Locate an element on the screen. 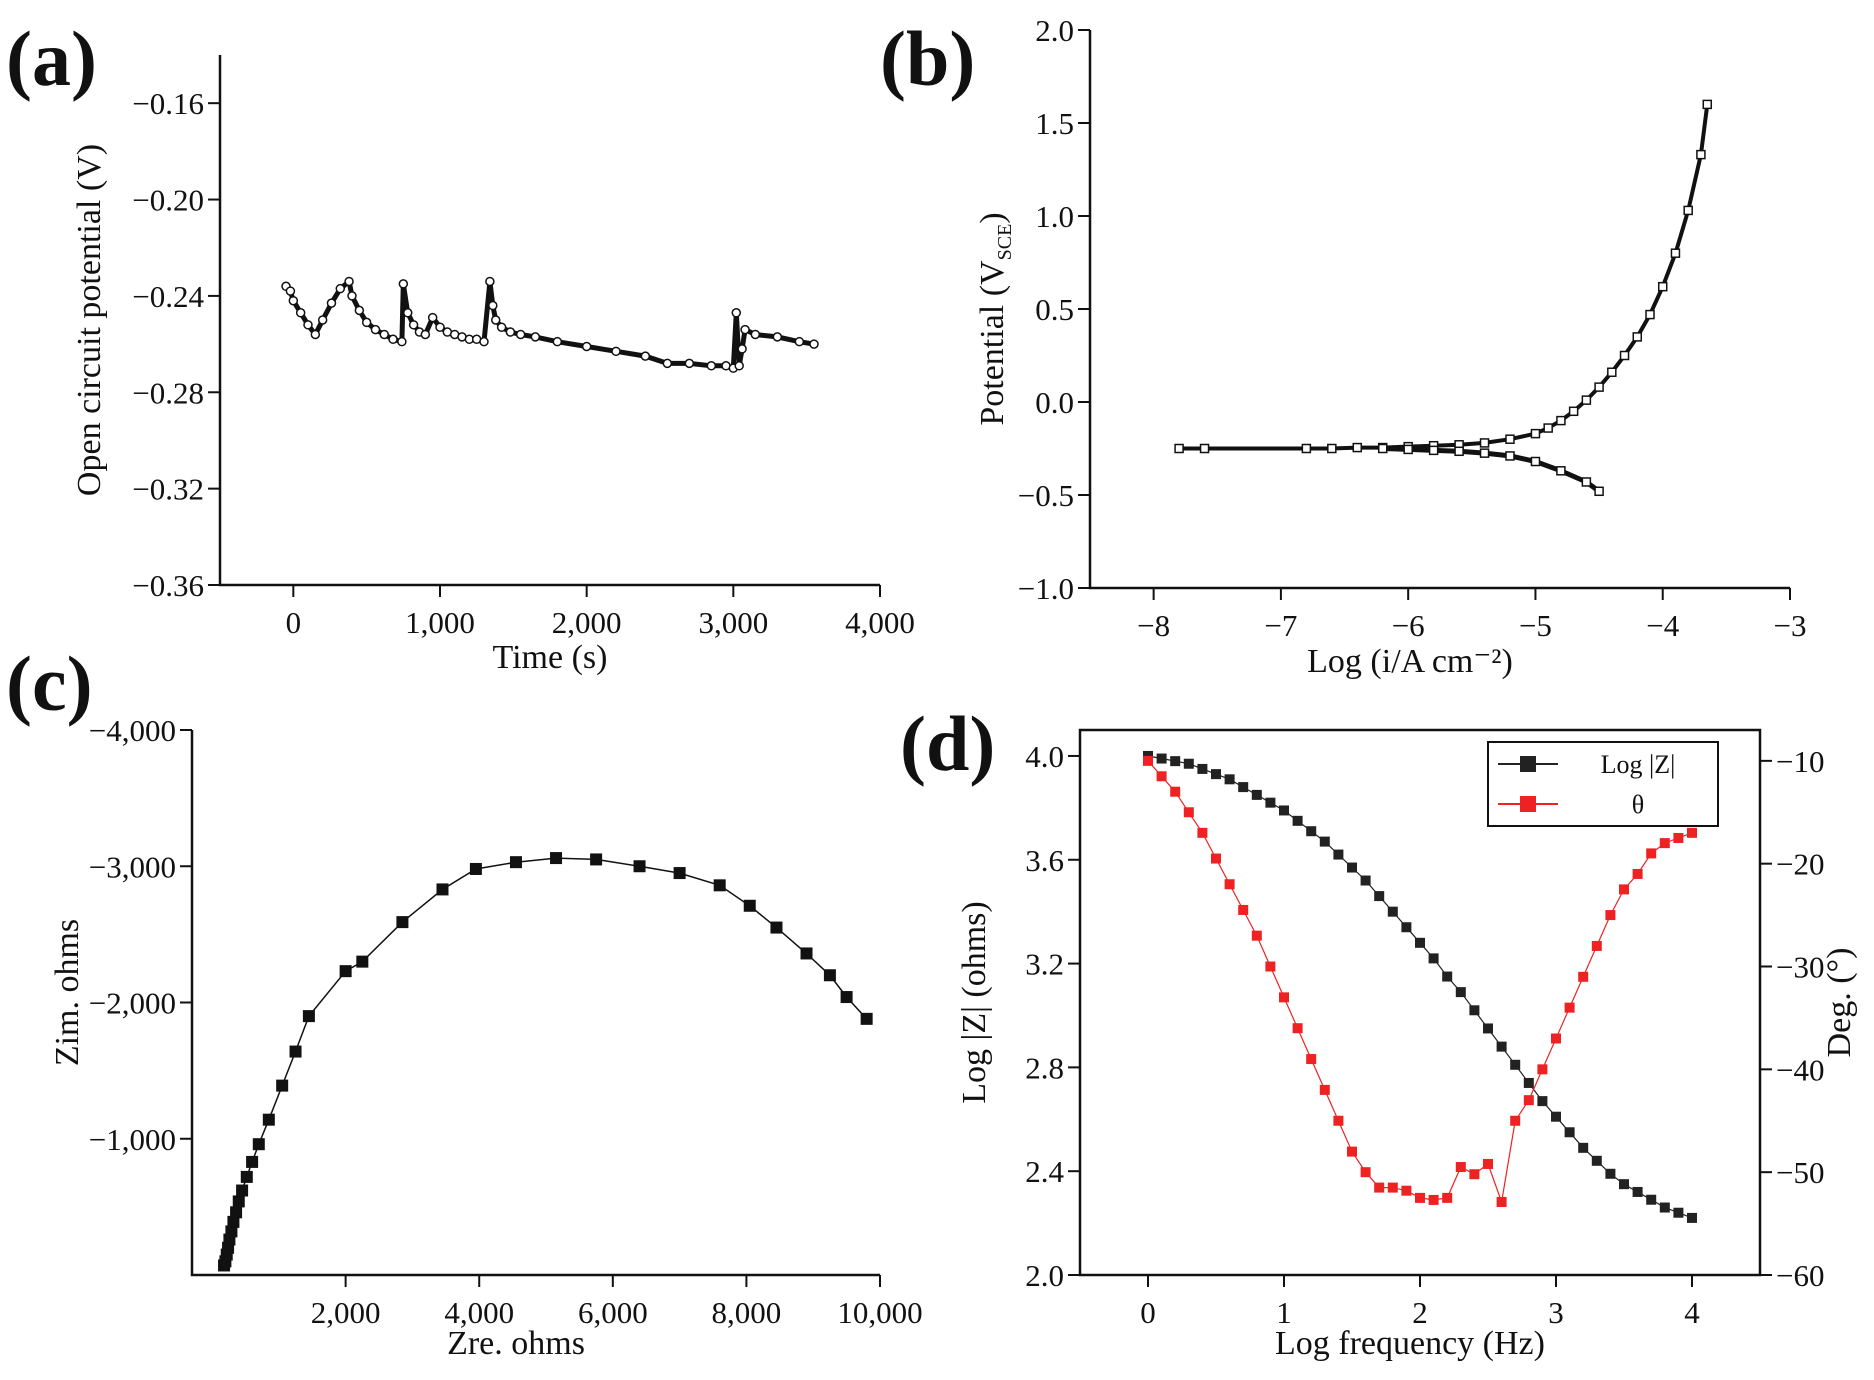  panel-label-a: (a) is located at coordinates (51, 58).